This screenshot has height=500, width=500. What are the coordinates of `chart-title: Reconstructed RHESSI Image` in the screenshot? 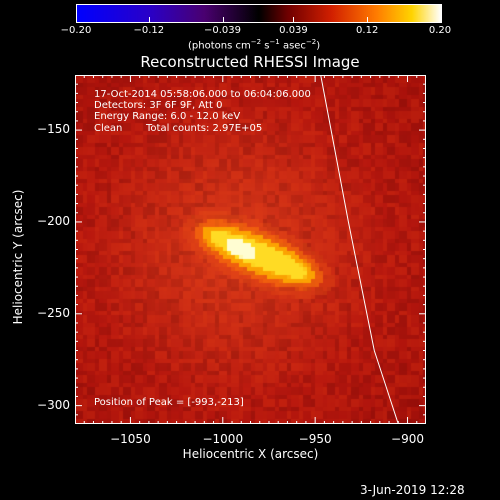 It's located at (250, 62).